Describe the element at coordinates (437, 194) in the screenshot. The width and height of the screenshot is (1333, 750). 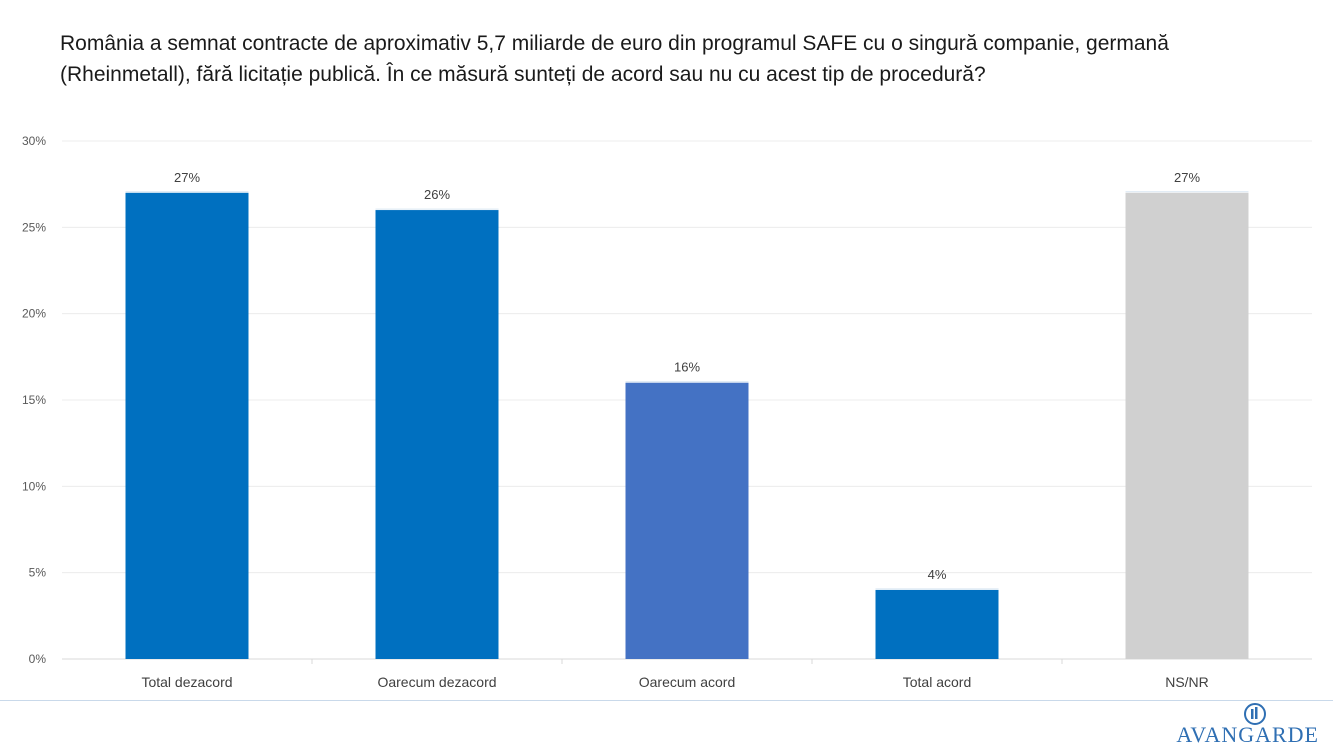
I see `data-label: 26%` at that location.